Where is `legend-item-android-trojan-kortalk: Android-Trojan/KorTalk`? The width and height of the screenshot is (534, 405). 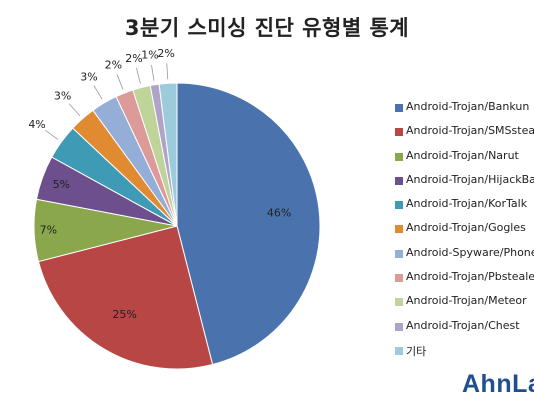 legend-item-android-trojan-kortalk: Android-Trojan/KorTalk is located at coordinates (463, 209).